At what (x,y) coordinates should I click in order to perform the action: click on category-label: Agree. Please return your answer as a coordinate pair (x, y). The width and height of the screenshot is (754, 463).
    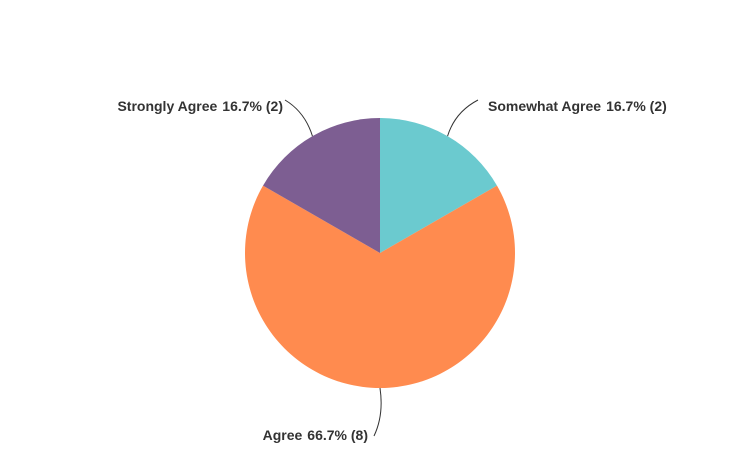
    Looking at the image, I should click on (283, 435).